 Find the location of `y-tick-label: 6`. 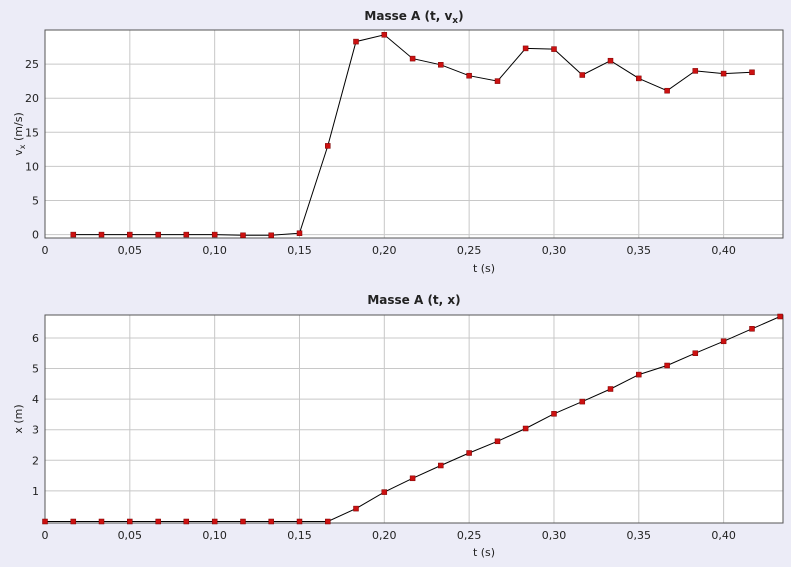

y-tick-label: 6 is located at coordinates (35, 338).